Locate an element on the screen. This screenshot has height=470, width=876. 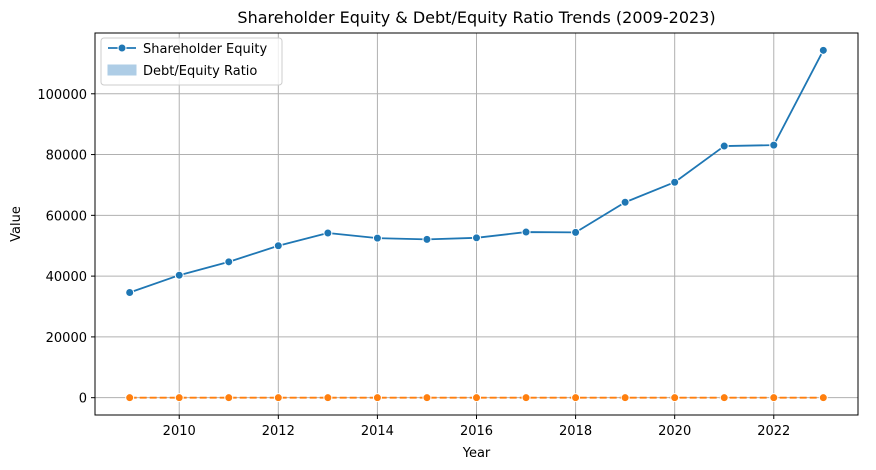
y-tick-label: 0 is located at coordinates (83, 399).